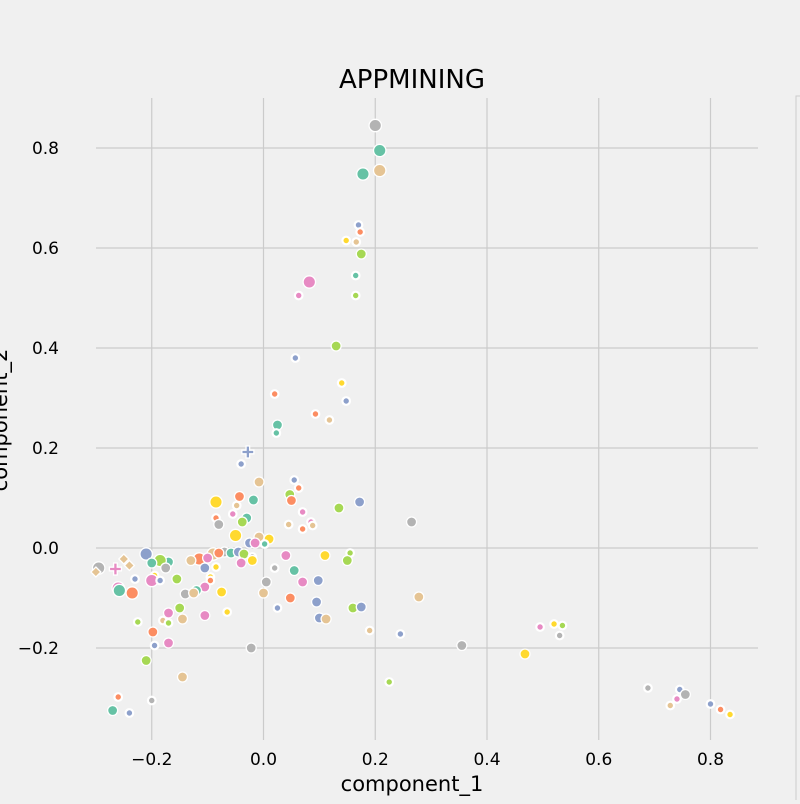  I want to click on legend-box, so click(797, 449).